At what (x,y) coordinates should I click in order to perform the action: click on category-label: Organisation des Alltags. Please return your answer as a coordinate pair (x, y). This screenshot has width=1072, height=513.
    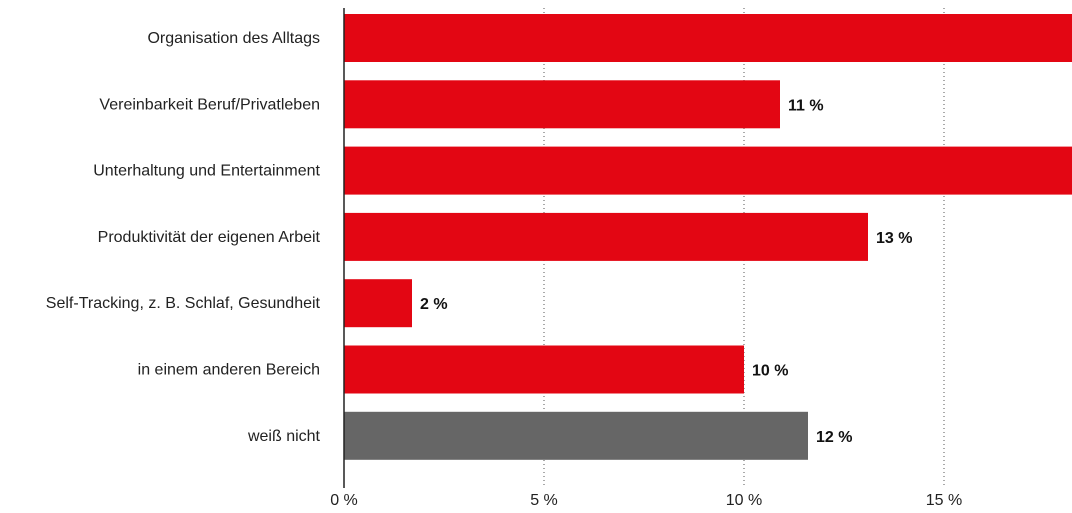
    Looking at the image, I should click on (233, 38).